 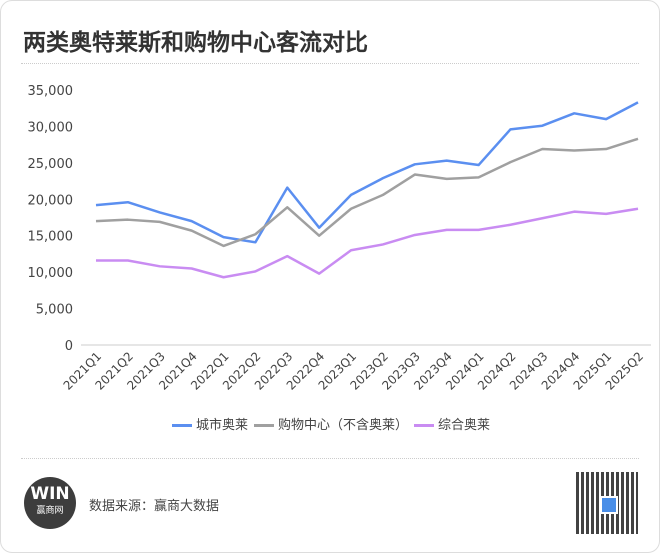 I want to click on legend-item: 城市奥莱, so click(x=209, y=425).